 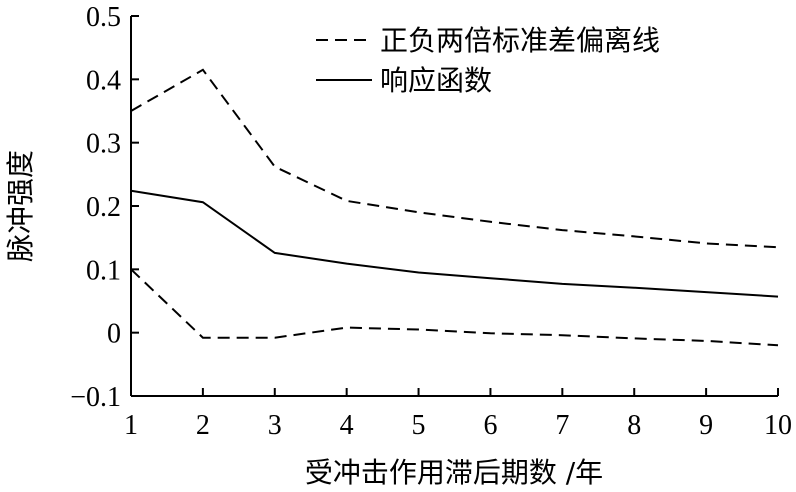 I want to click on x-tick-label: 8, so click(x=634, y=425).